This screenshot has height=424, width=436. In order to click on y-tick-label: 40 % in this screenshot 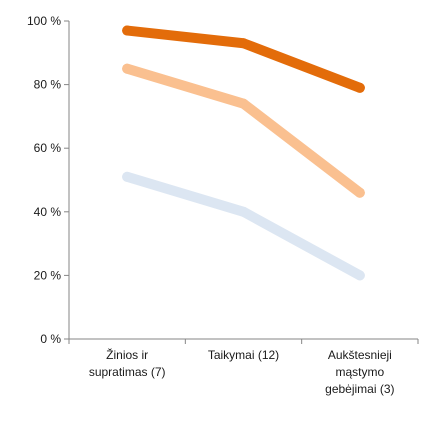, I will do `click(48, 212)`.